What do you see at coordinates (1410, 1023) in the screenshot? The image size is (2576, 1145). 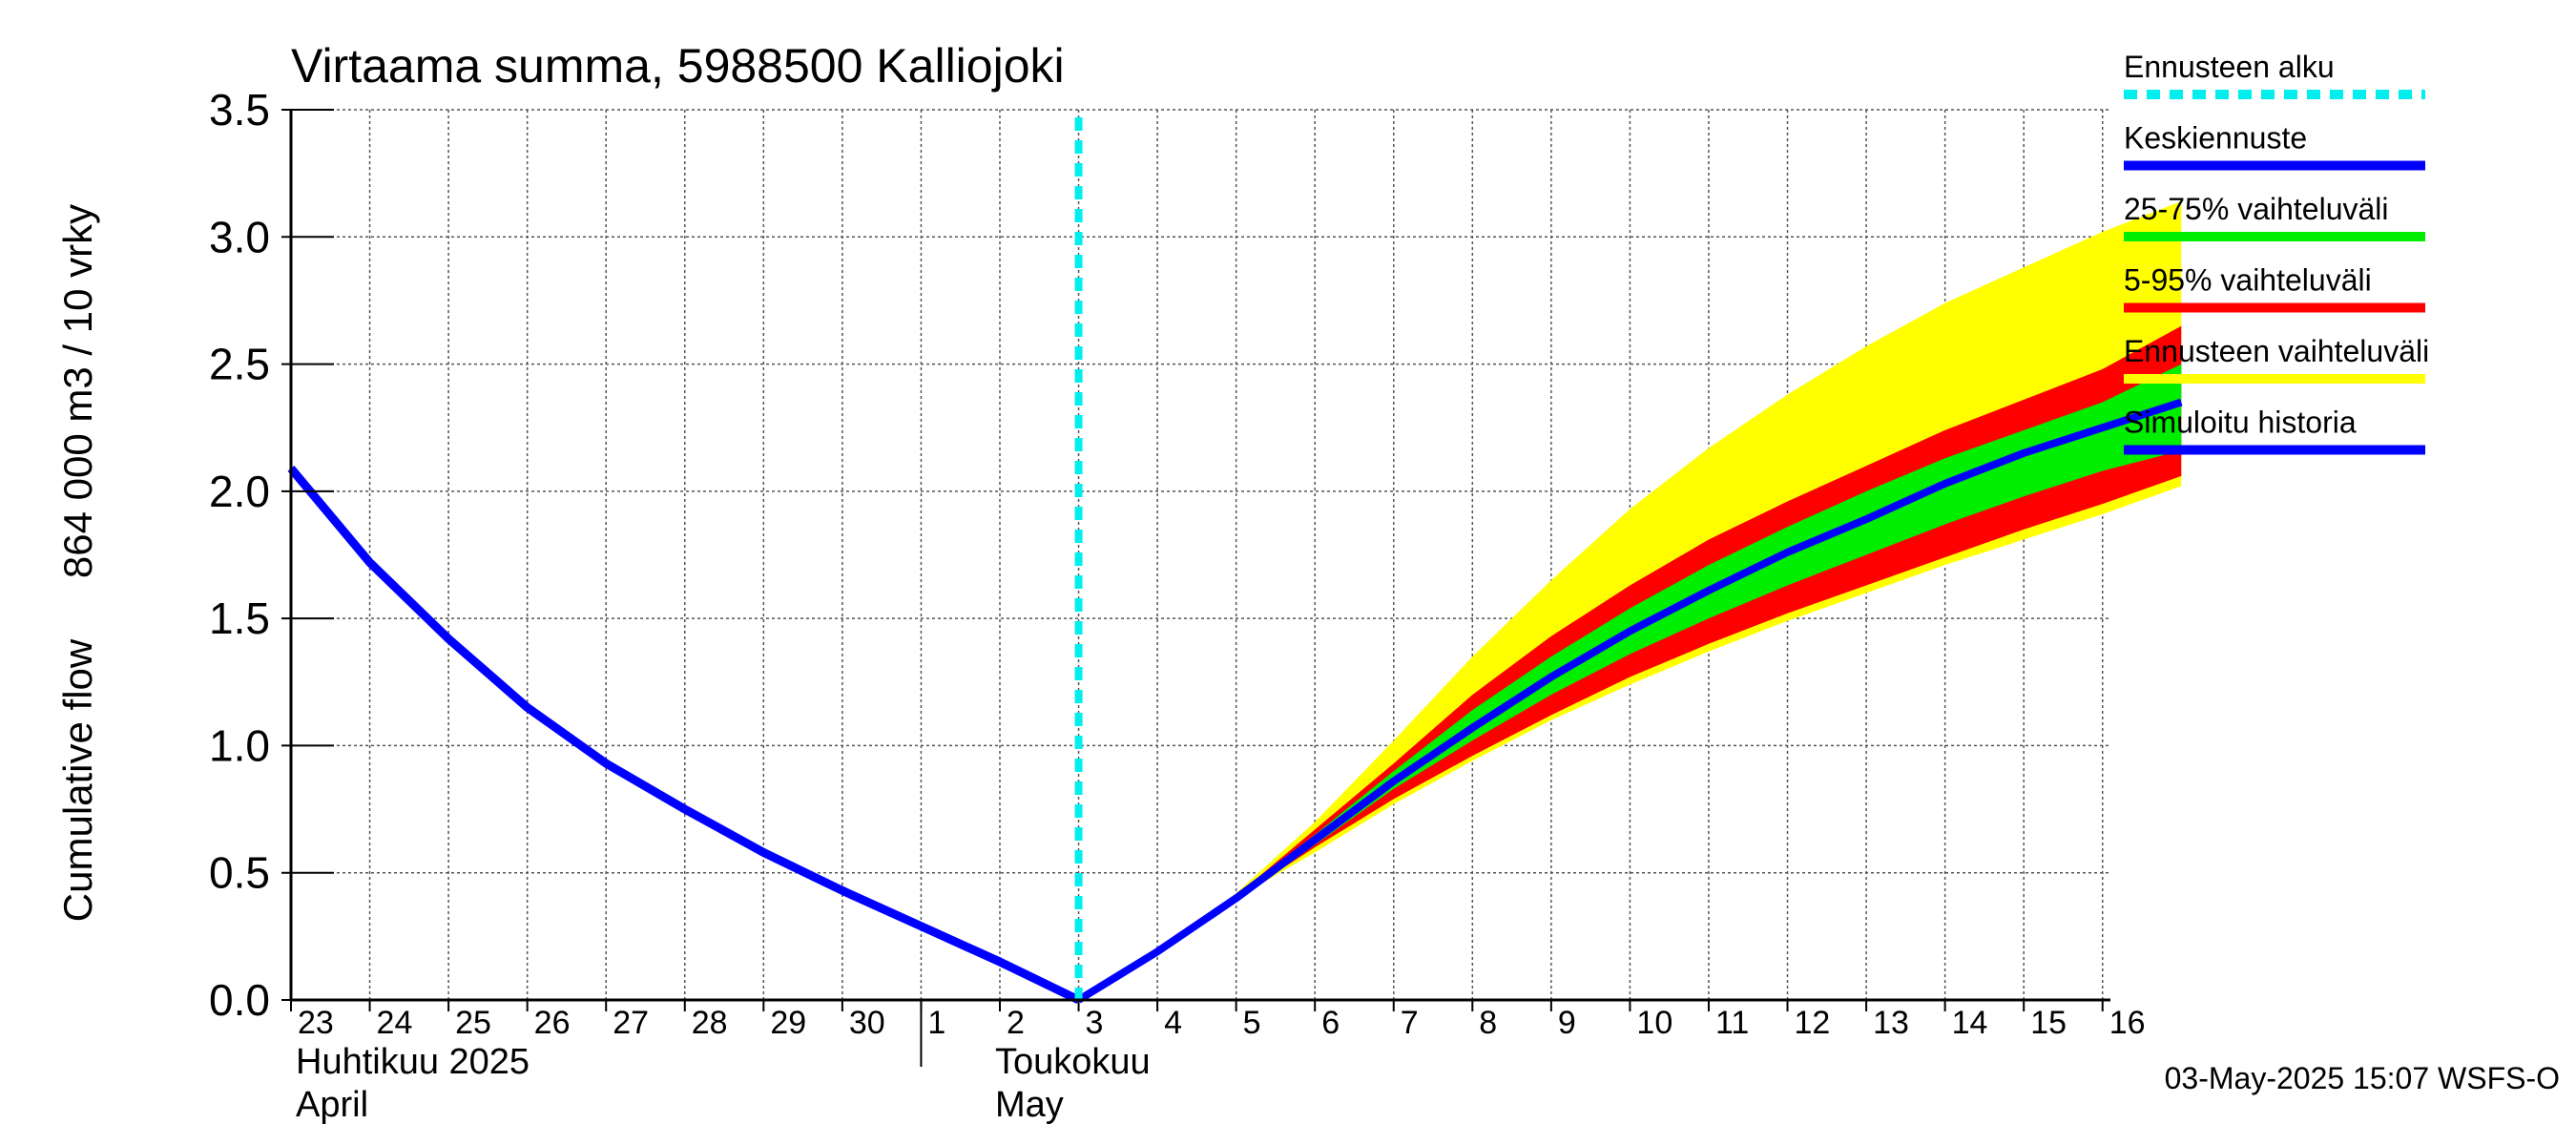 I see `x-tick-label: 7` at bounding box center [1410, 1023].